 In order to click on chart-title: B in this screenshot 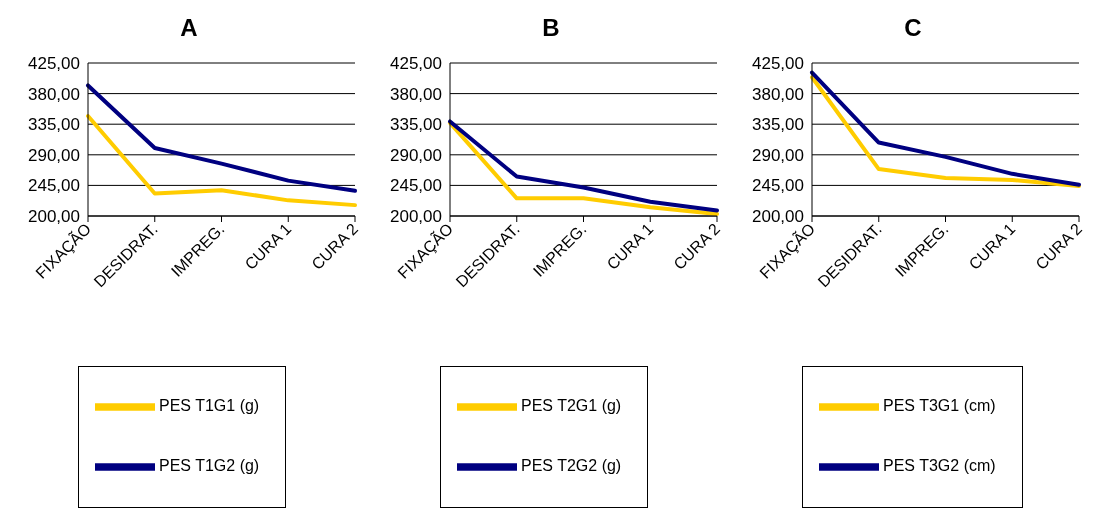, I will do `click(551, 28)`.